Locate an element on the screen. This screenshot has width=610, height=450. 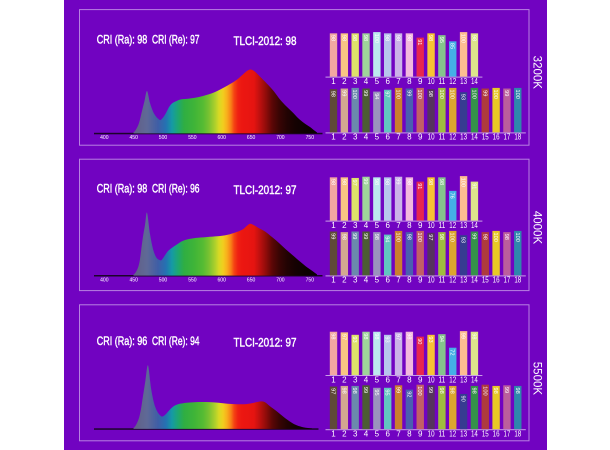
svg-text: CRI (Re): 94 is located at coordinates (176, 341).